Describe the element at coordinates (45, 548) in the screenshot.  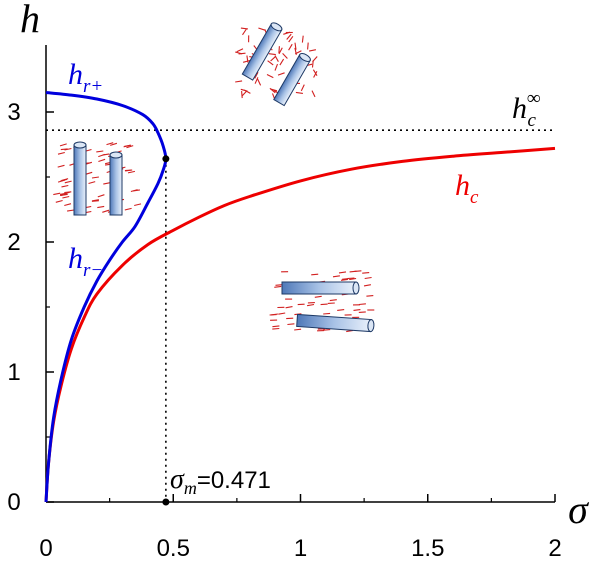
I see `x-tick-label: 0` at that location.